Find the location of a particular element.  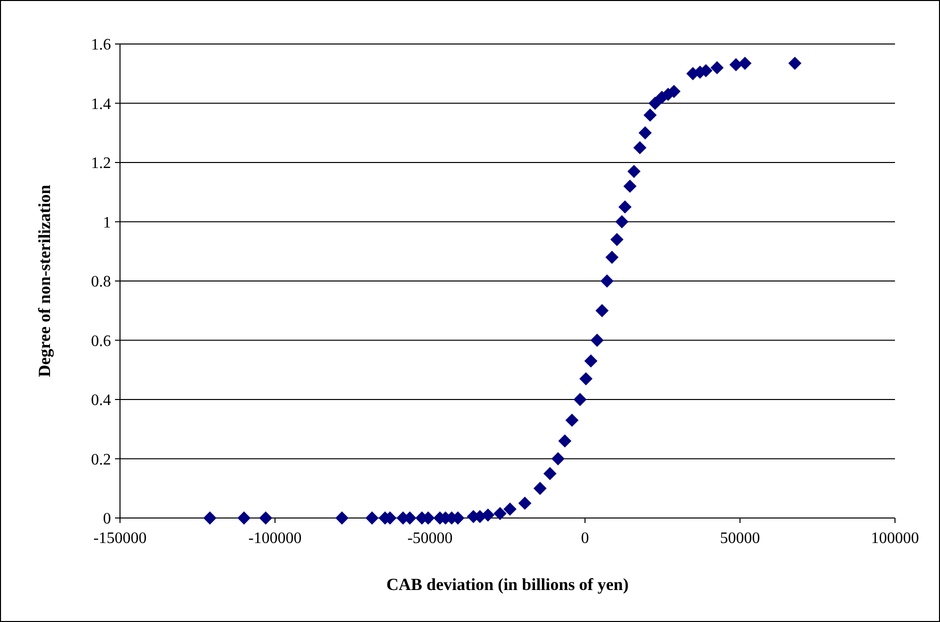

x-tick-label: -50000 is located at coordinates (430, 538).